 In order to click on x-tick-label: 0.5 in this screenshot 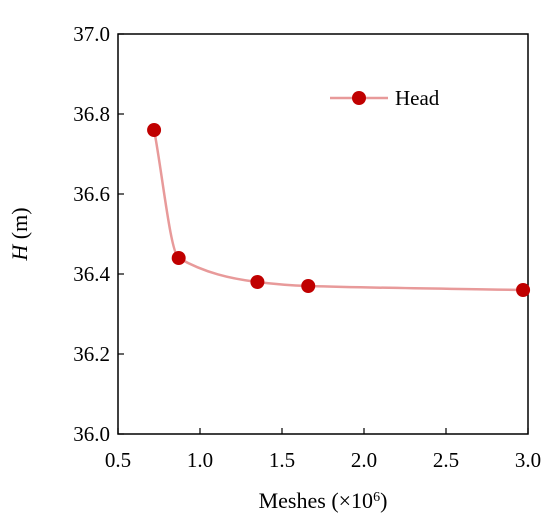, I will do `click(118, 460)`.